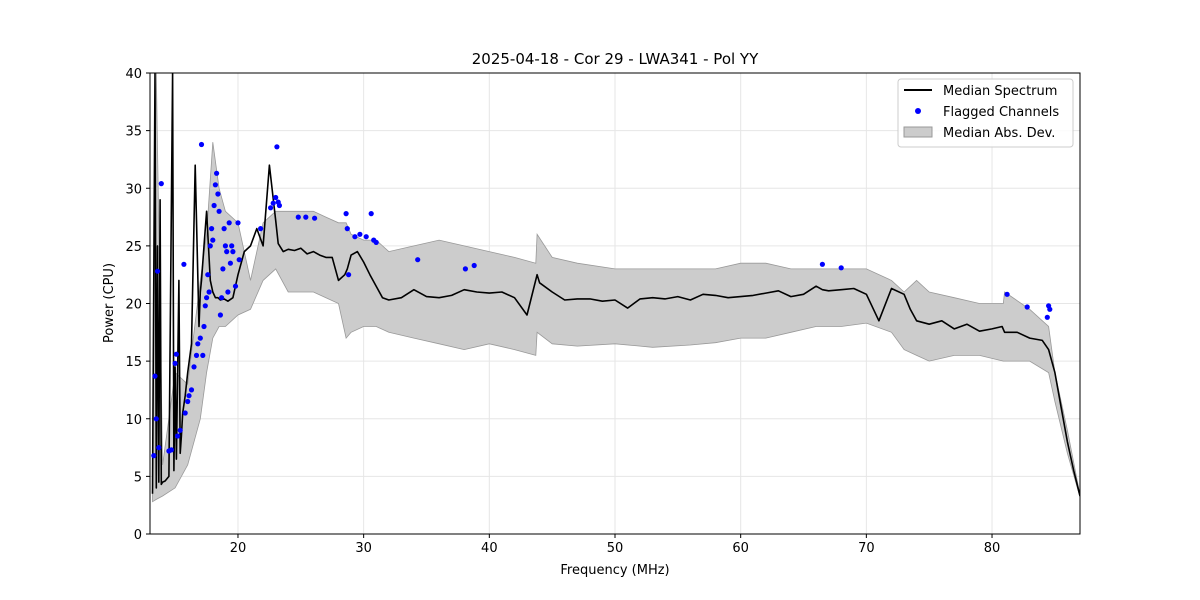 This screenshot has width=1200, height=600. Describe the element at coordinates (615, 59) in the screenshot. I see `chart-title: 2025-04-18 - Cor 29 - LWA341 - Pol YY` at that location.